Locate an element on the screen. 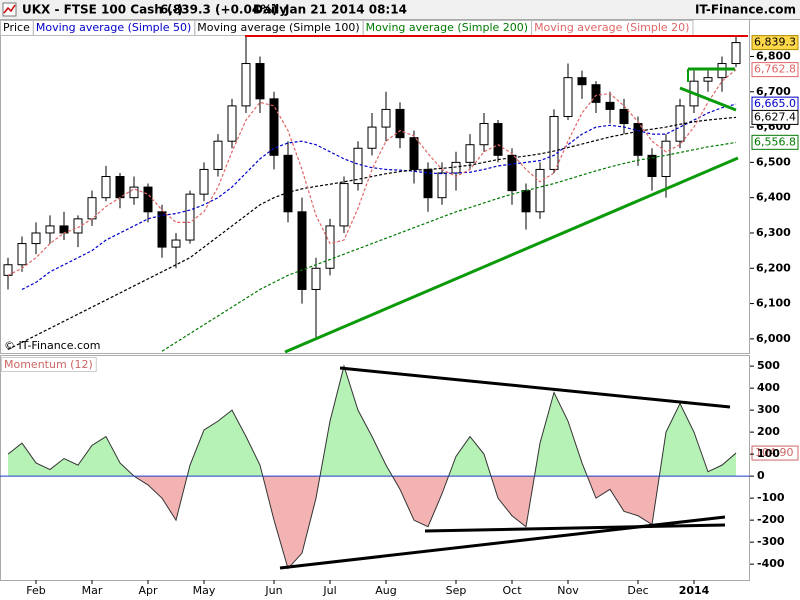 The height and width of the screenshot is (600, 800). y-tick-label: 6,200 is located at coordinates (773, 267).